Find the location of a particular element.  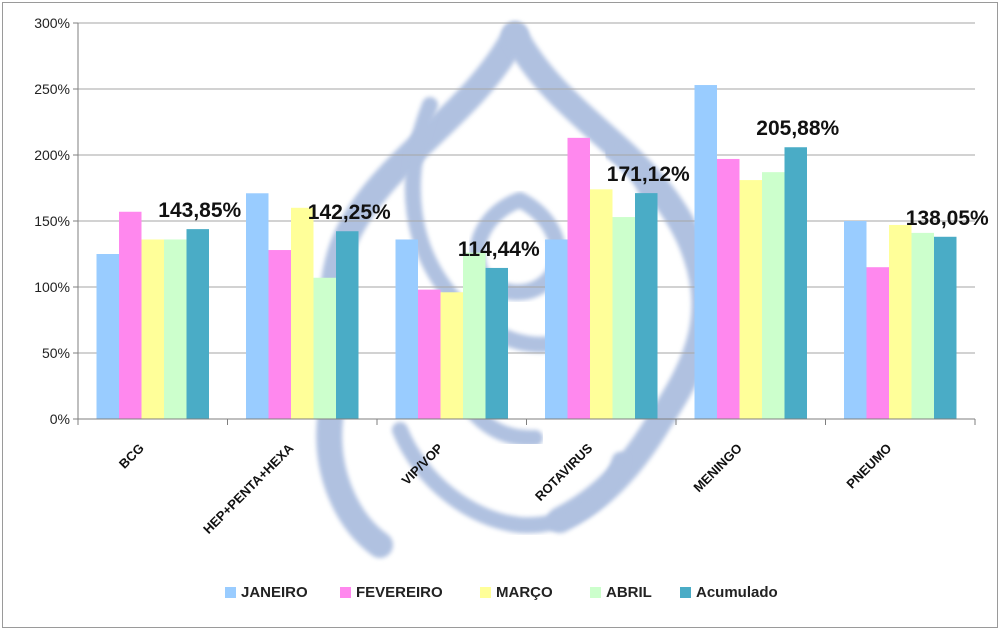

y-tick-label: 0% is located at coordinates (60, 419).